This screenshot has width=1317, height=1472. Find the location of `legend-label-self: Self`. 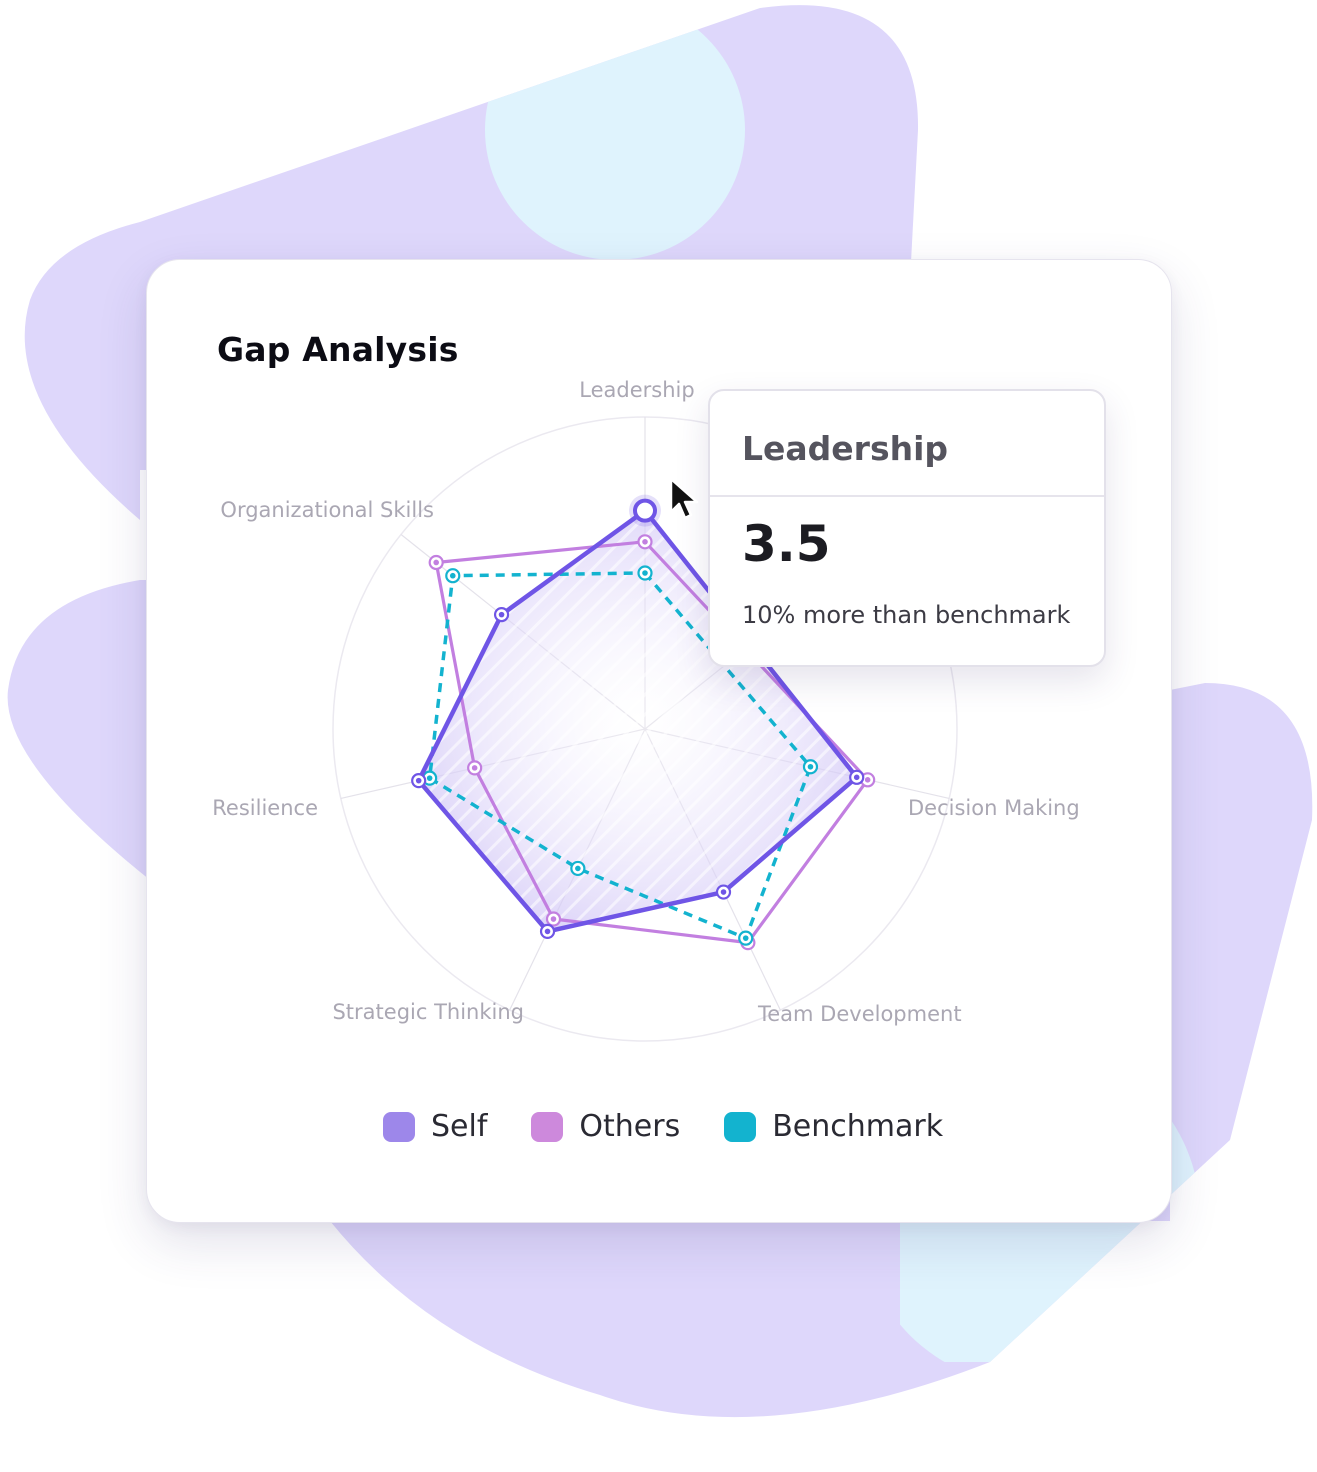

legend-label-self: Self is located at coordinates (459, 1126).